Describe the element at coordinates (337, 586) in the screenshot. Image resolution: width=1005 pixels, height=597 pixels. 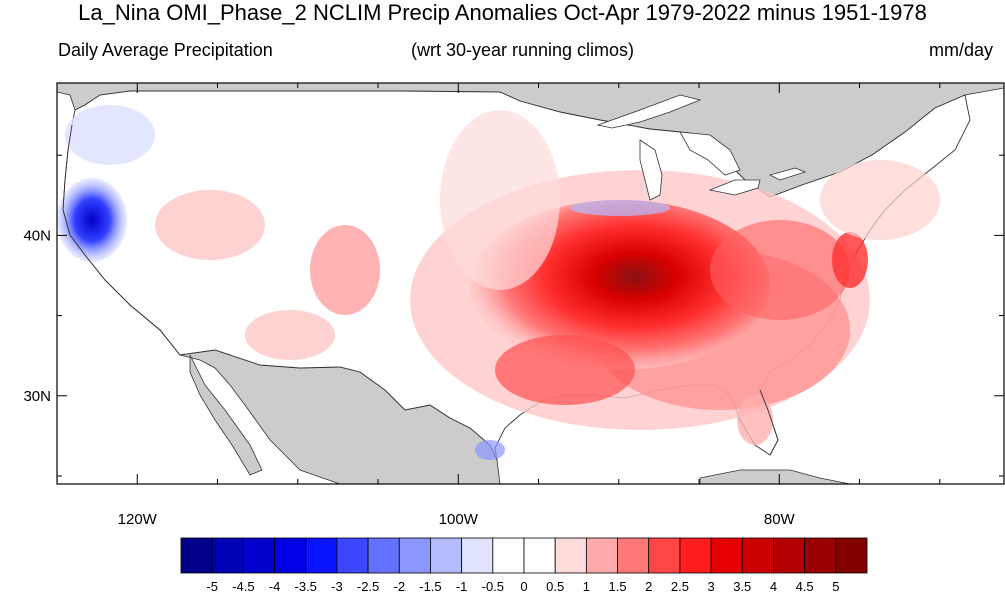
I see `colorbar-label: -3` at that location.